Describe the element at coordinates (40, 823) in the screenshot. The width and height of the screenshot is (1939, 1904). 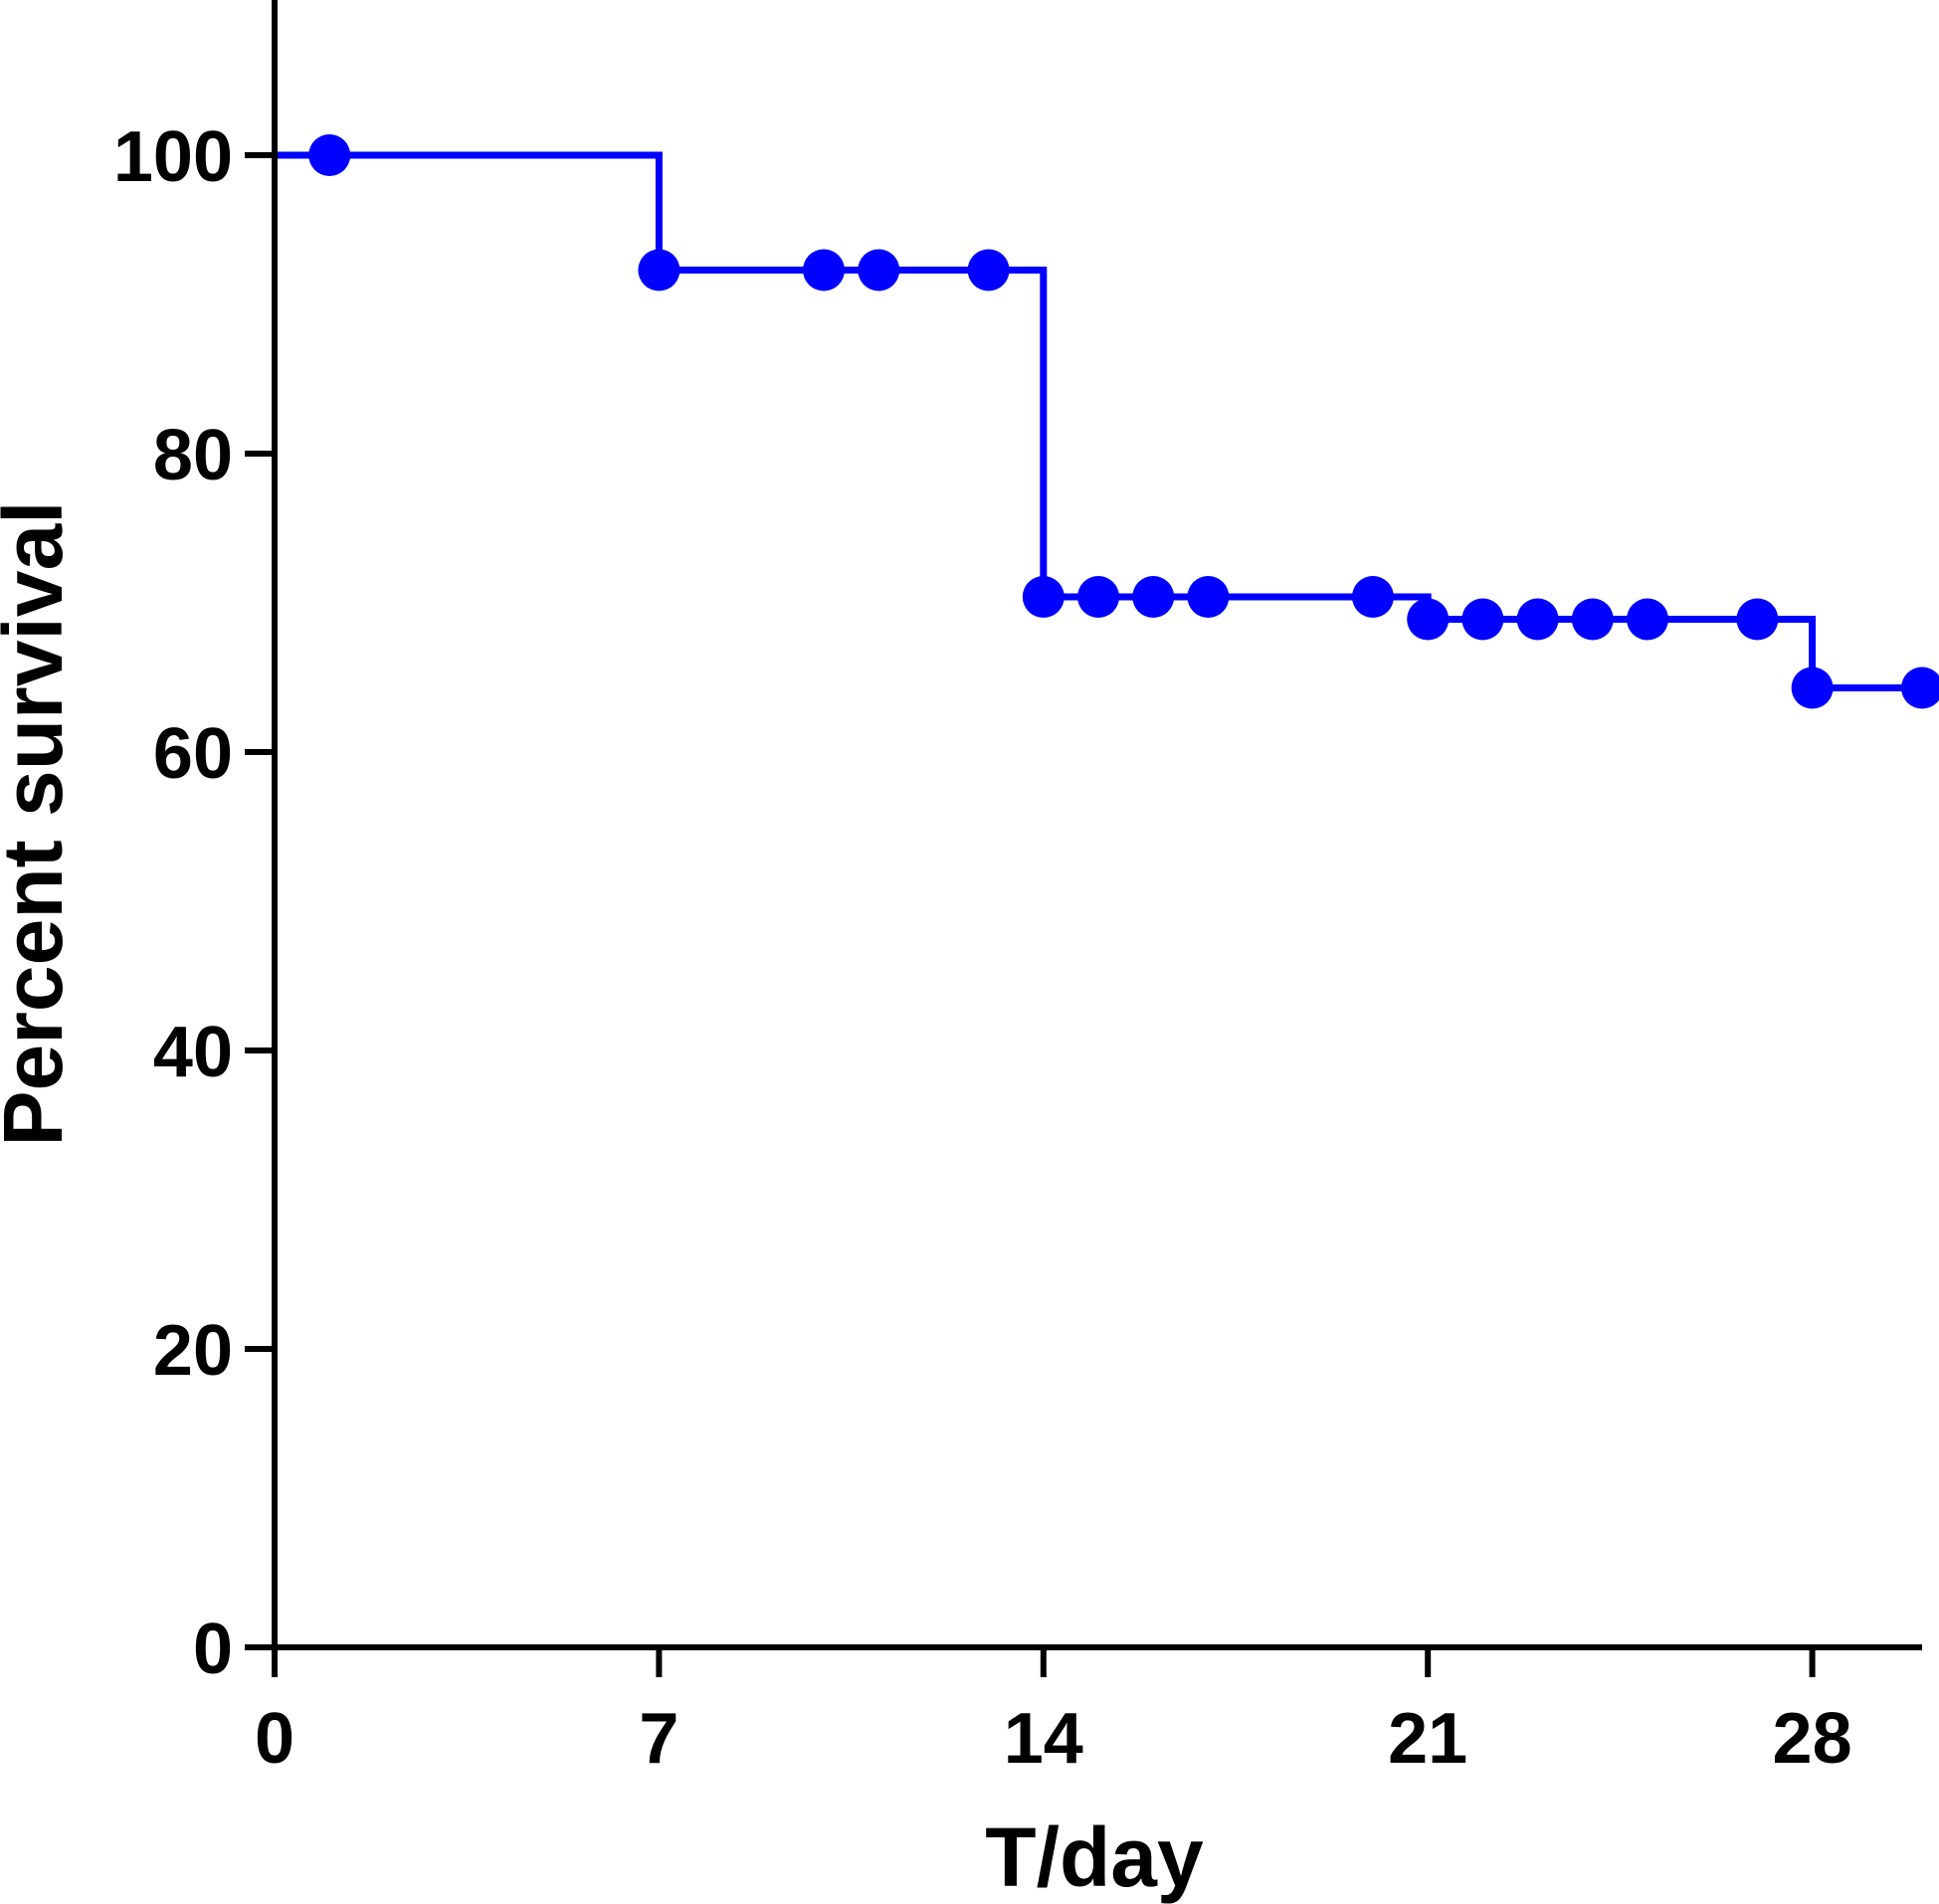
I see `y-axis-title: Percent survival` at that location.